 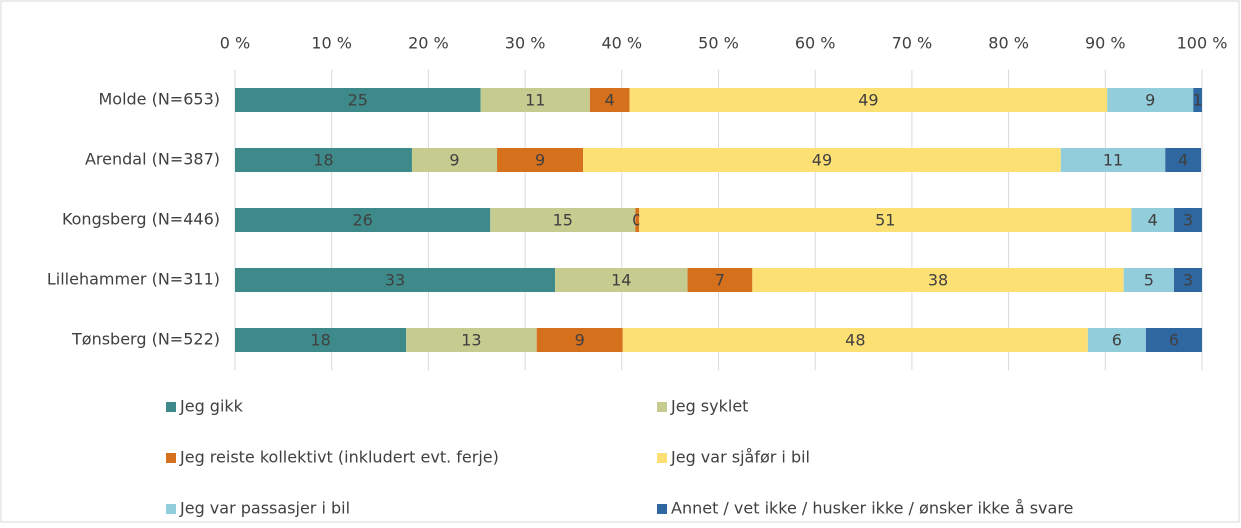 What do you see at coordinates (428, 43) in the screenshot?
I see `x-tick-label: 20 %` at bounding box center [428, 43].